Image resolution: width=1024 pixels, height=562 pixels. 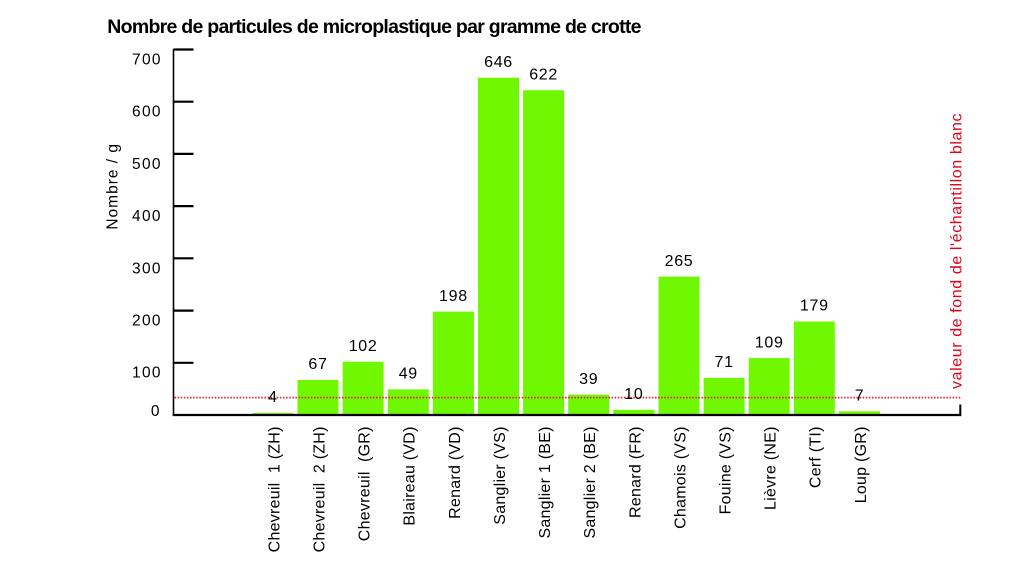 What do you see at coordinates (147, 59) in the screenshot?
I see `svg-text: 700` at bounding box center [147, 59].